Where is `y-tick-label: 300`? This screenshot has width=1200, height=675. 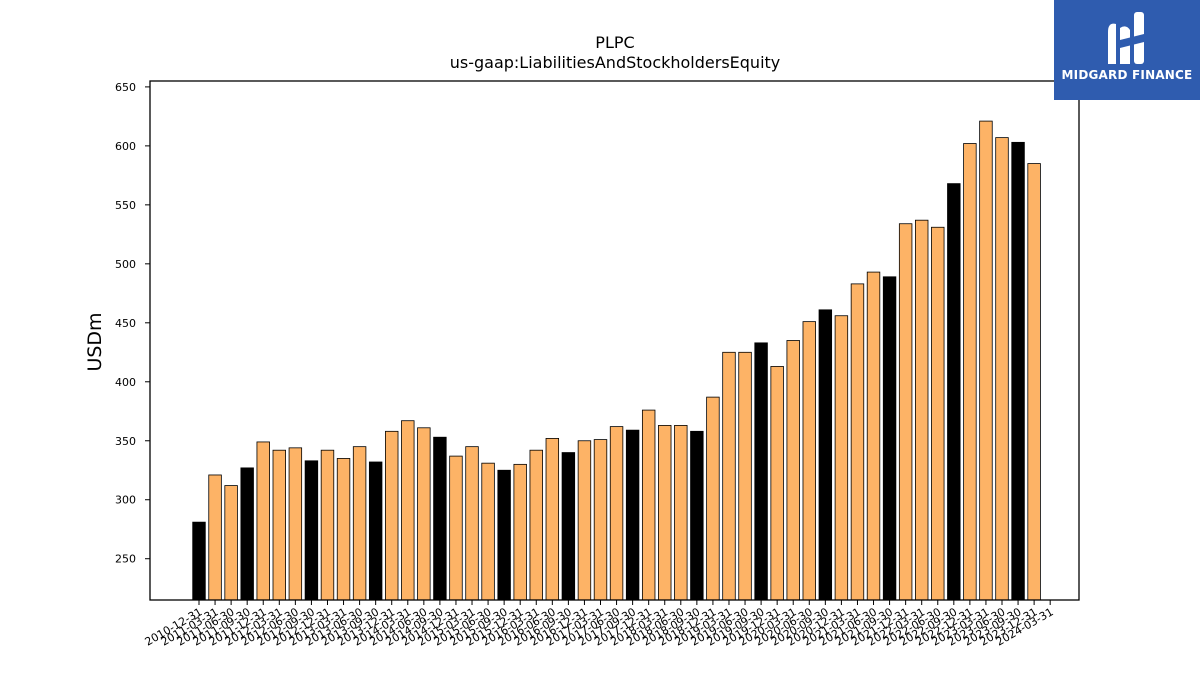
y-tick-label: 300 is located at coordinates (125, 500).